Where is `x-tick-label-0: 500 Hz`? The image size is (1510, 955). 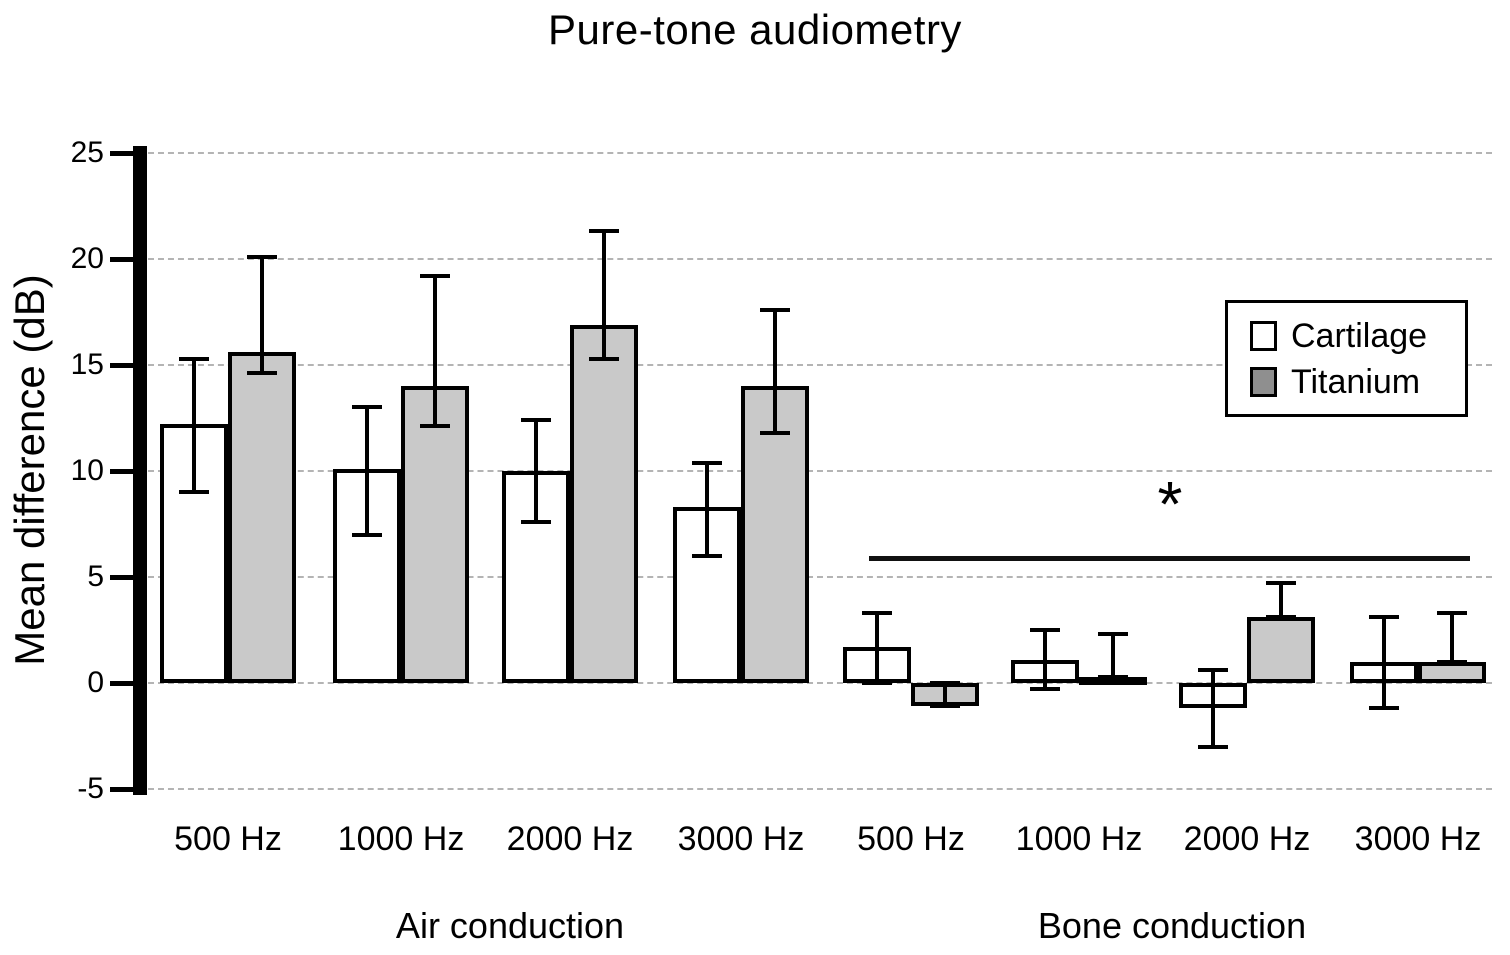
x-tick-label-0: 500 Hz is located at coordinates (228, 839).